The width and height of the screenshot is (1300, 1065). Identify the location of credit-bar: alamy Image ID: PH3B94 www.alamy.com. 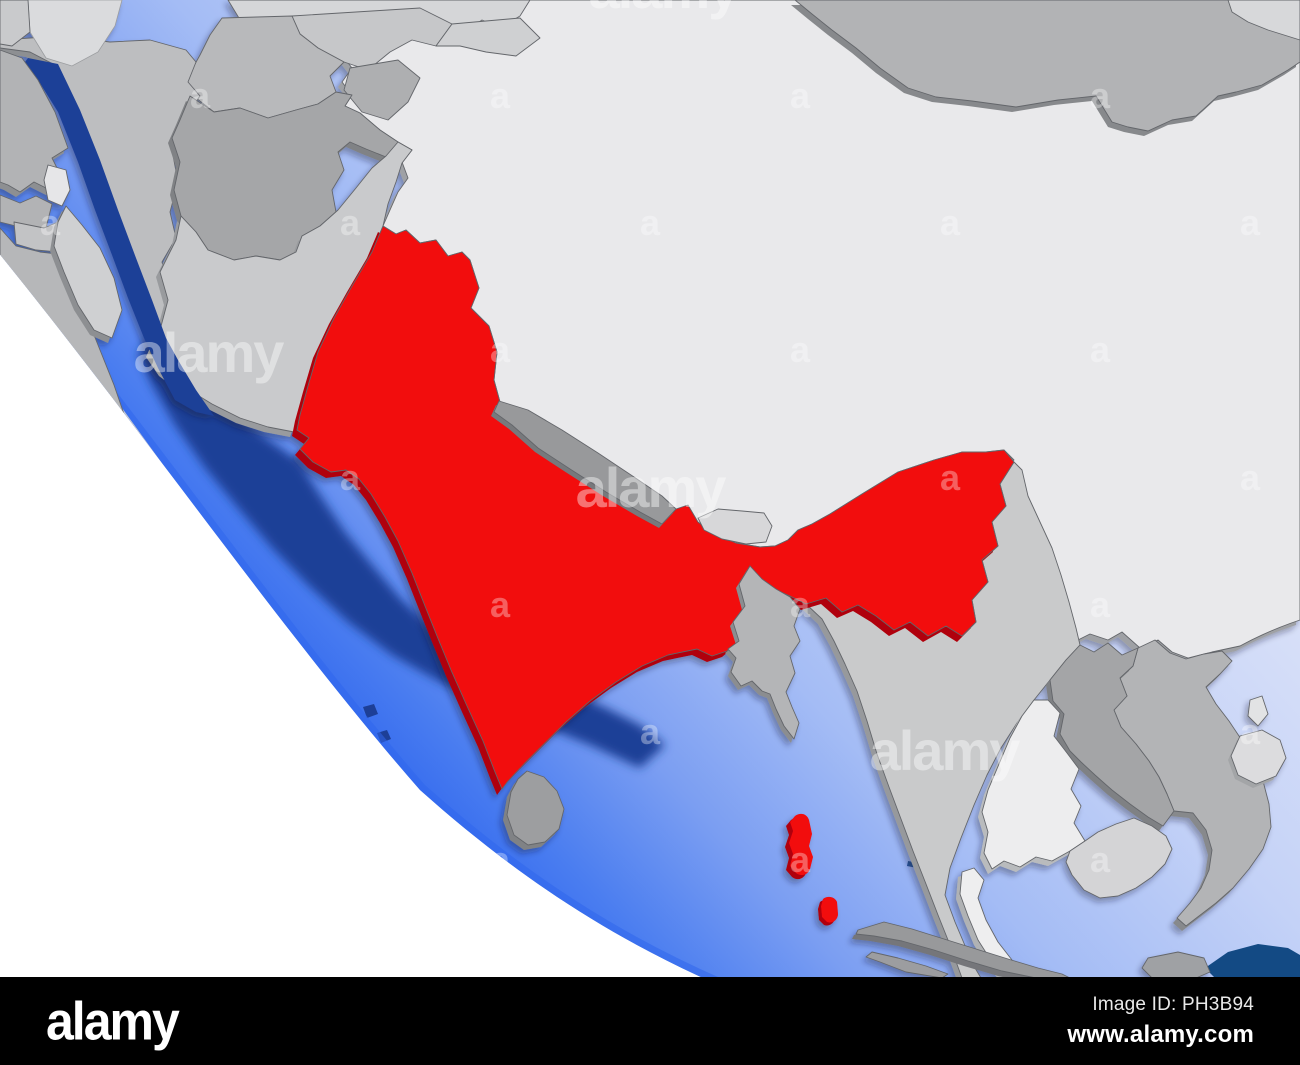
(650, 1021).